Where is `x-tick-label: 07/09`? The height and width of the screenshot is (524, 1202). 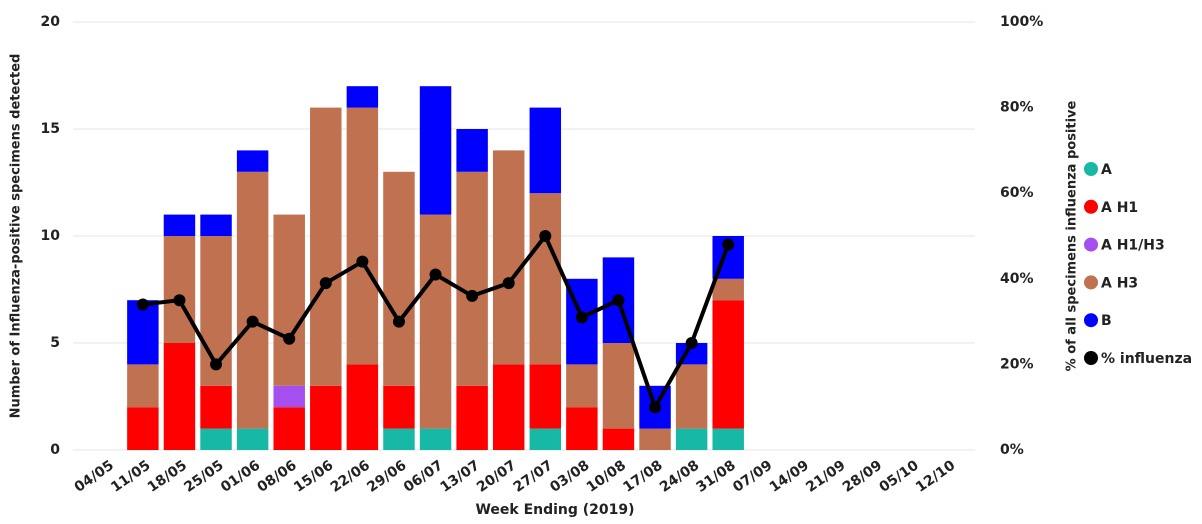 x-tick-label: 07/09 is located at coordinates (752, 476).